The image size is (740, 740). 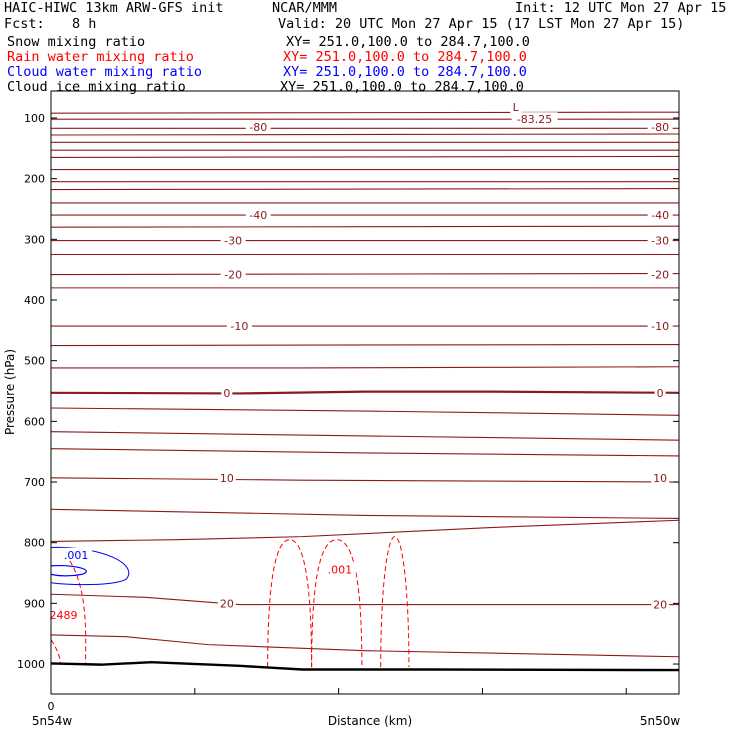 I want to click on x-axis-label: Distance (km), so click(x=370, y=721).